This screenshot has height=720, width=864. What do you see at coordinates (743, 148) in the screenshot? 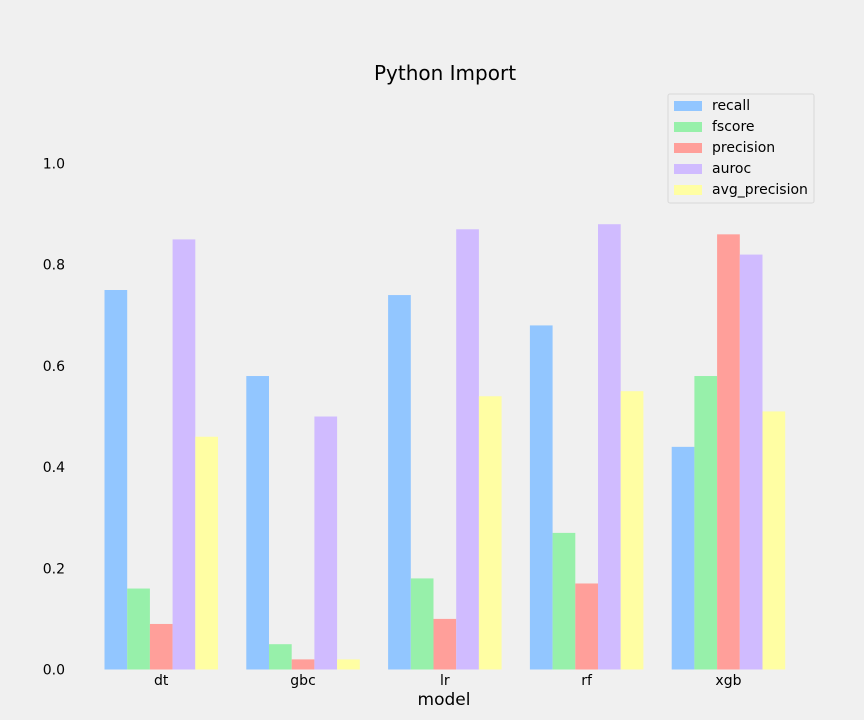
I see `legend-label-precision: precision` at bounding box center [743, 148].